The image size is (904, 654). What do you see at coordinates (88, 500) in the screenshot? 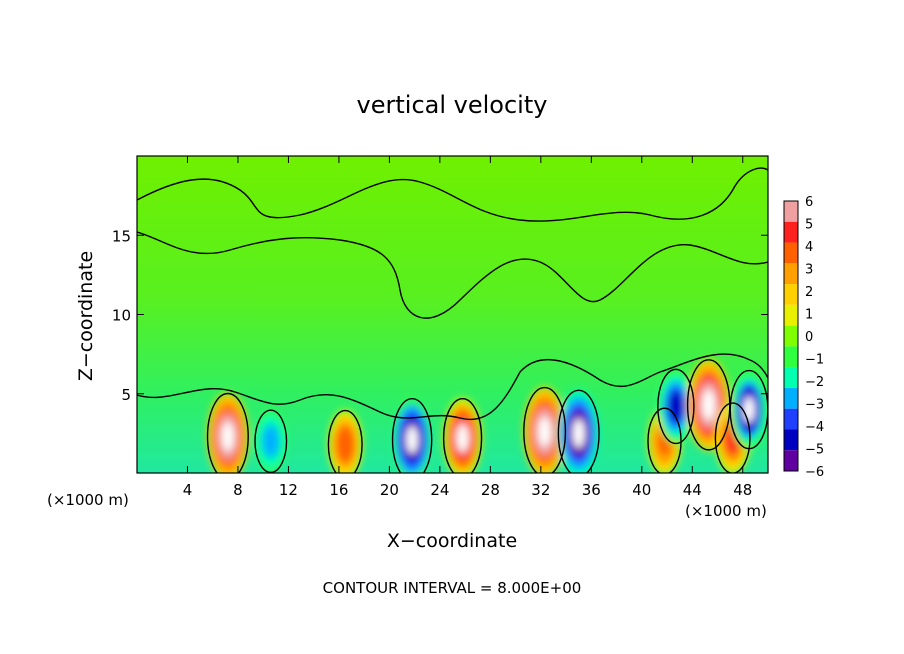
I see `x-unit-left: (×1000 m)` at bounding box center [88, 500].